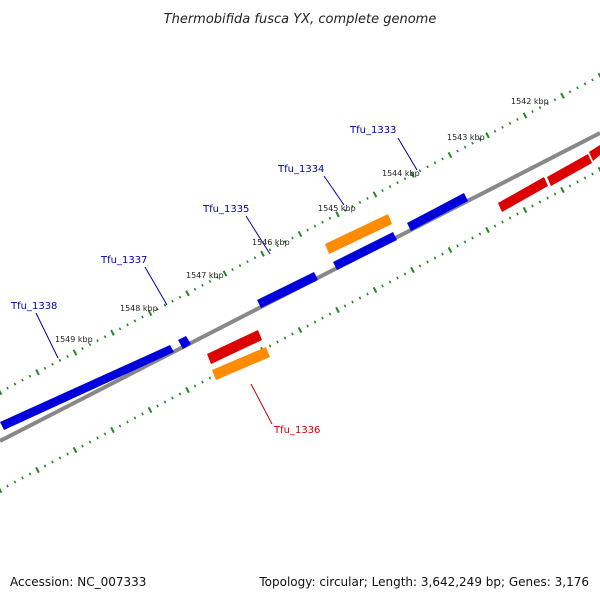  Describe the element at coordinates (74, 339) in the screenshot. I see `scale-tick-label: 1549 kbp` at that location.